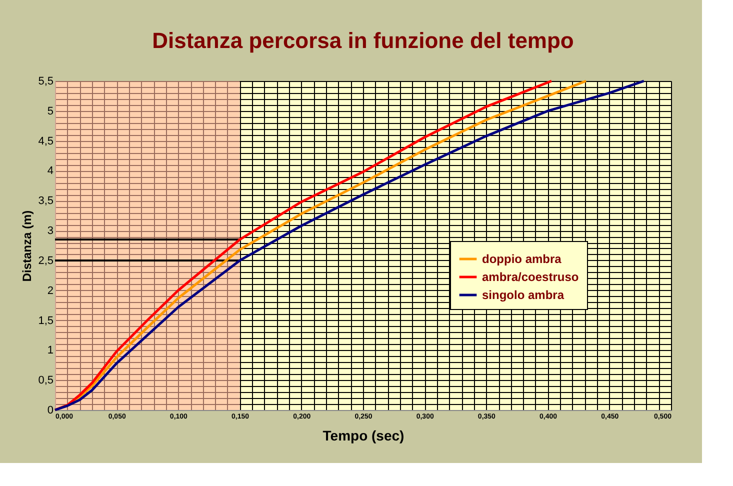 The image size is (733, 486). Describe the element at coordinates (50, 410) in the screenshot. I see `y-tick-label: 0` at that location.